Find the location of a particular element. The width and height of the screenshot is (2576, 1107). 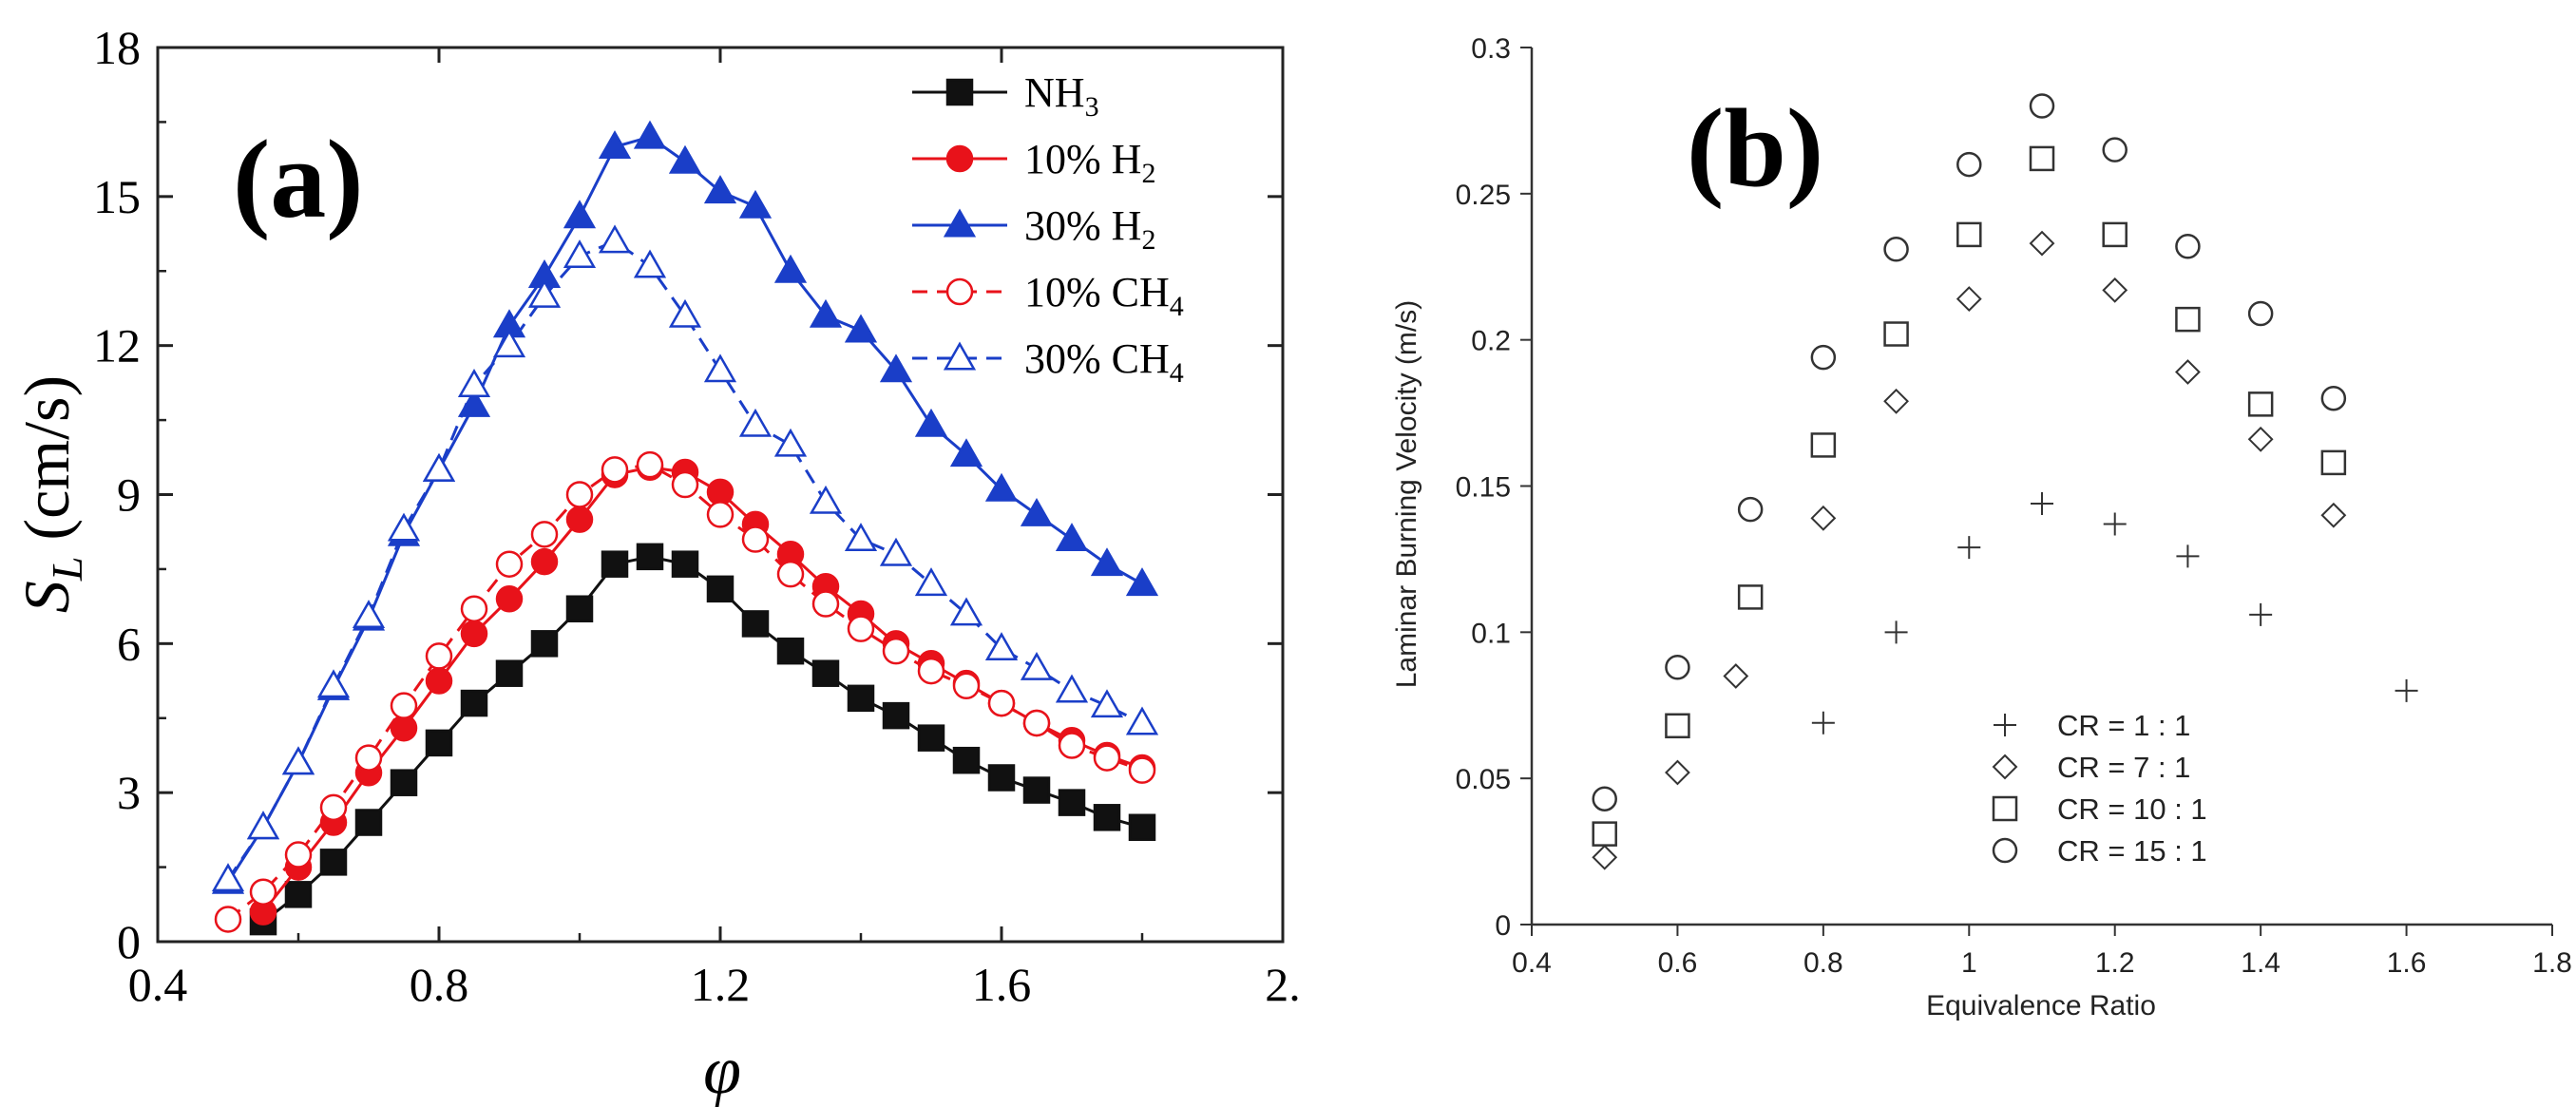

y-tick-label: 15 is located at coordinates (117, 196).